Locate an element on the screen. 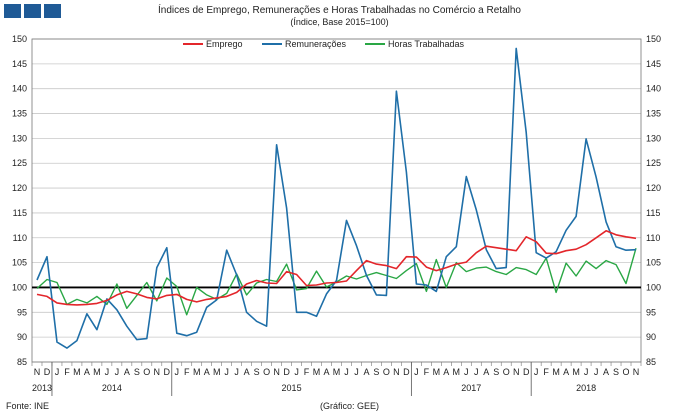 This screenshot has width=679, height=418. y-tick-label-right: 140 is located at coordinates (653, 89).